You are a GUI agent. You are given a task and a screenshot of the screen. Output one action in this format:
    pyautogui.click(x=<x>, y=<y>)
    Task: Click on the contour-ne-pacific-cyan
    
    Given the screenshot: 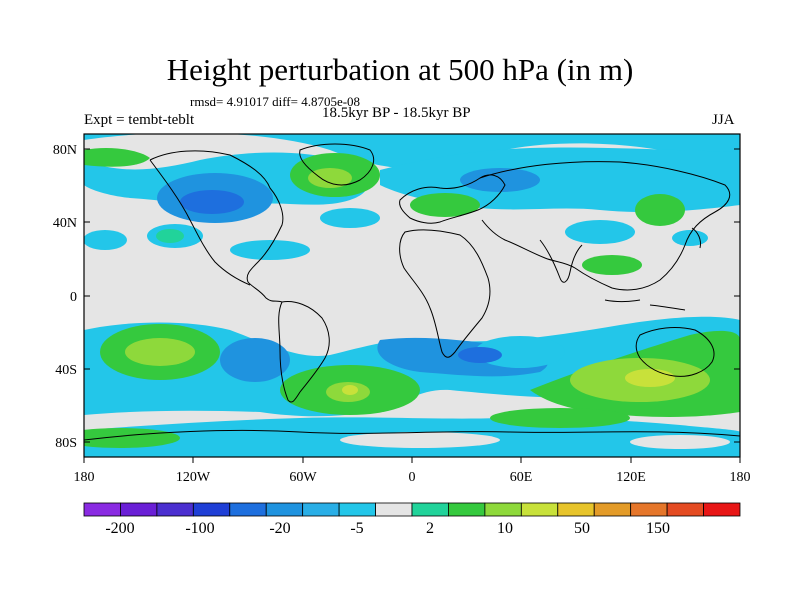 What is the action you would take?
    pyautogui.click(x=105, y=240)
    